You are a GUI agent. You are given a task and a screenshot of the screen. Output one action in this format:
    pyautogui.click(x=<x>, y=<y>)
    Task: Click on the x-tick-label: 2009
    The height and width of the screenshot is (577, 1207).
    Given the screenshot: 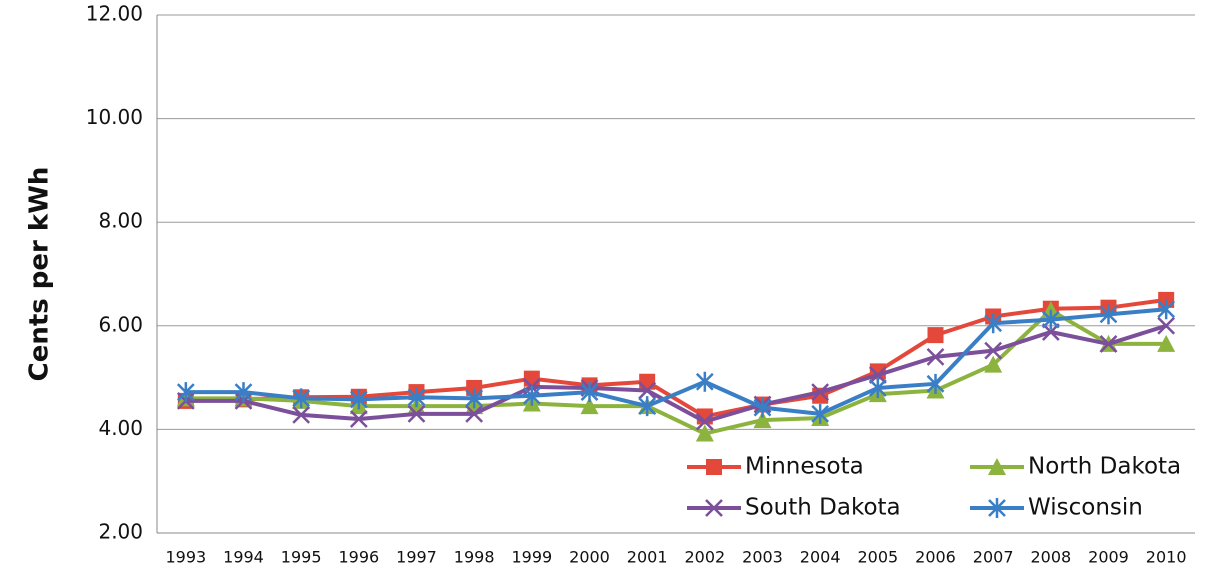 What is the action you would take?
    pyautogui.click(x=1108, y=557)
    